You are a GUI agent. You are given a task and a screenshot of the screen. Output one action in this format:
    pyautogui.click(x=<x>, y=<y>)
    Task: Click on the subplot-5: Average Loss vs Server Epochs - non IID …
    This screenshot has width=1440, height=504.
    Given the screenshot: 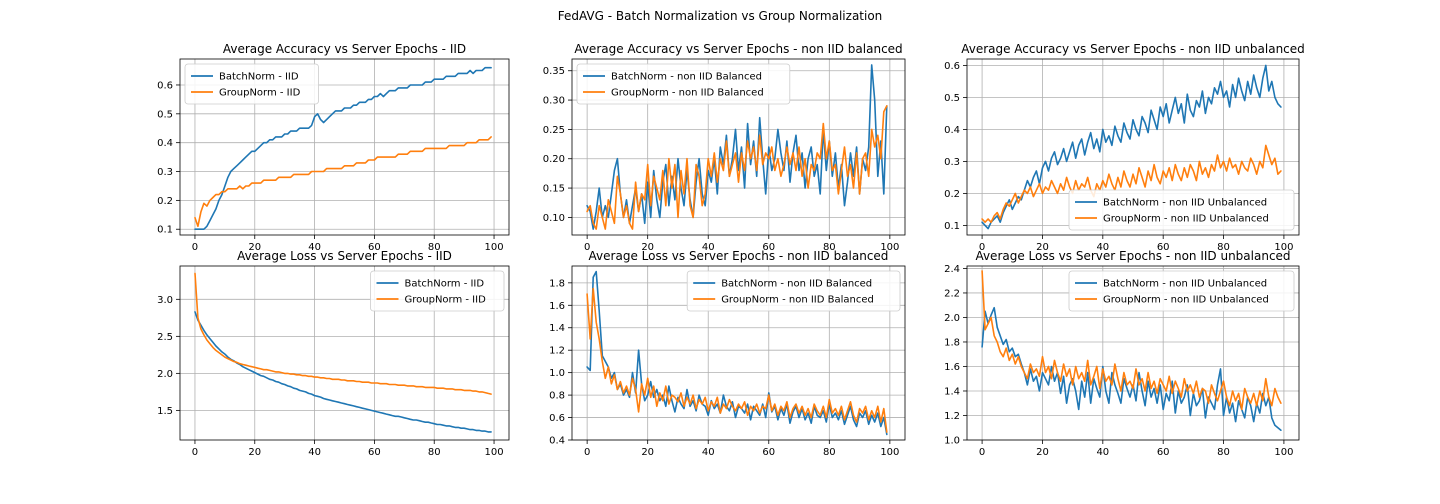 What is the action you would take?
    pyautogui.click(x=727, y=353)
    